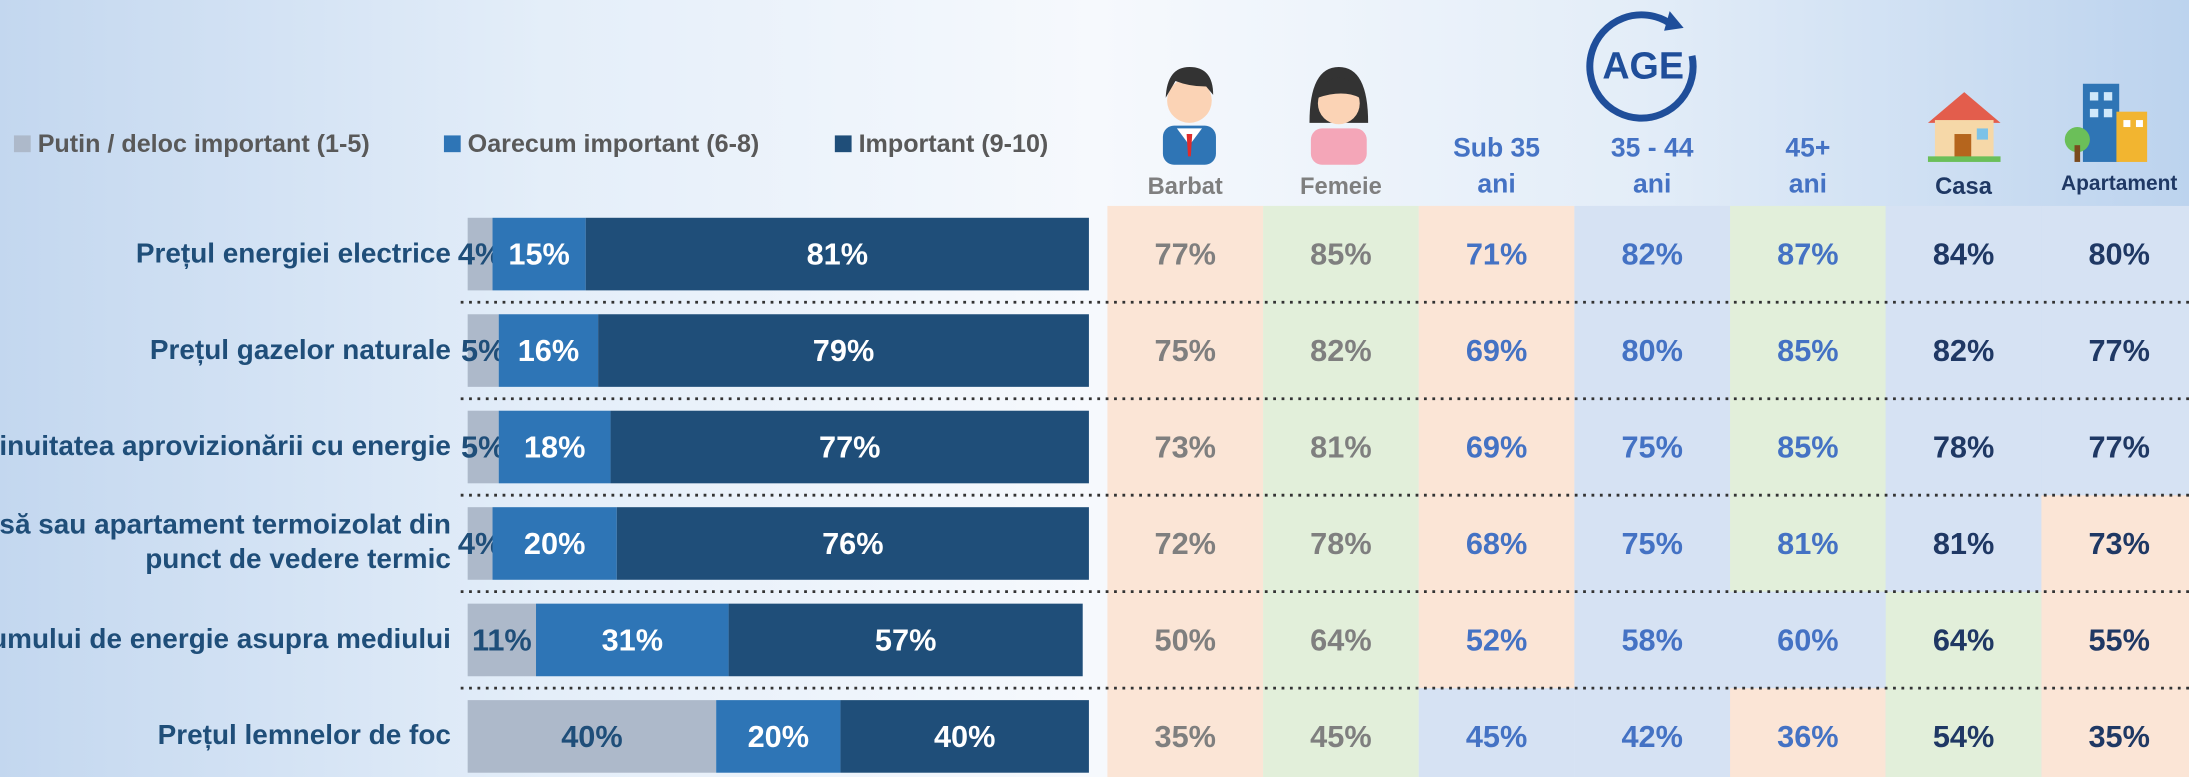 The image size is (2189, 777). I want to click on bar-value-label: 40%, so click(591, 736).